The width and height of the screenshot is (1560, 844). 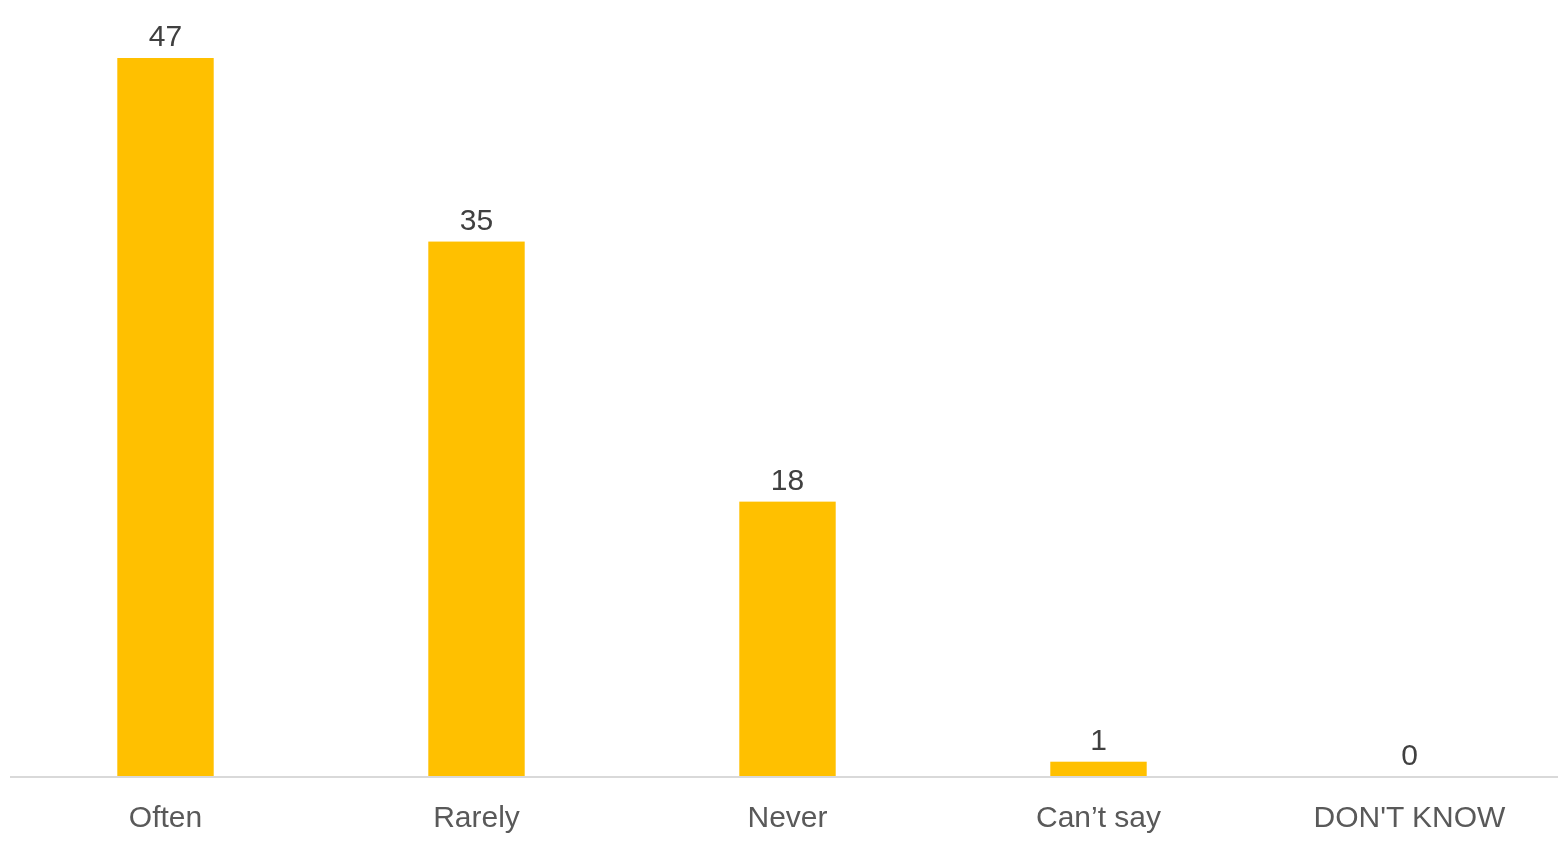 What do you see at coordinates (787, 816) in the screenshot?
I see `x-tick-label: Never` at bounding box center [787, 816].